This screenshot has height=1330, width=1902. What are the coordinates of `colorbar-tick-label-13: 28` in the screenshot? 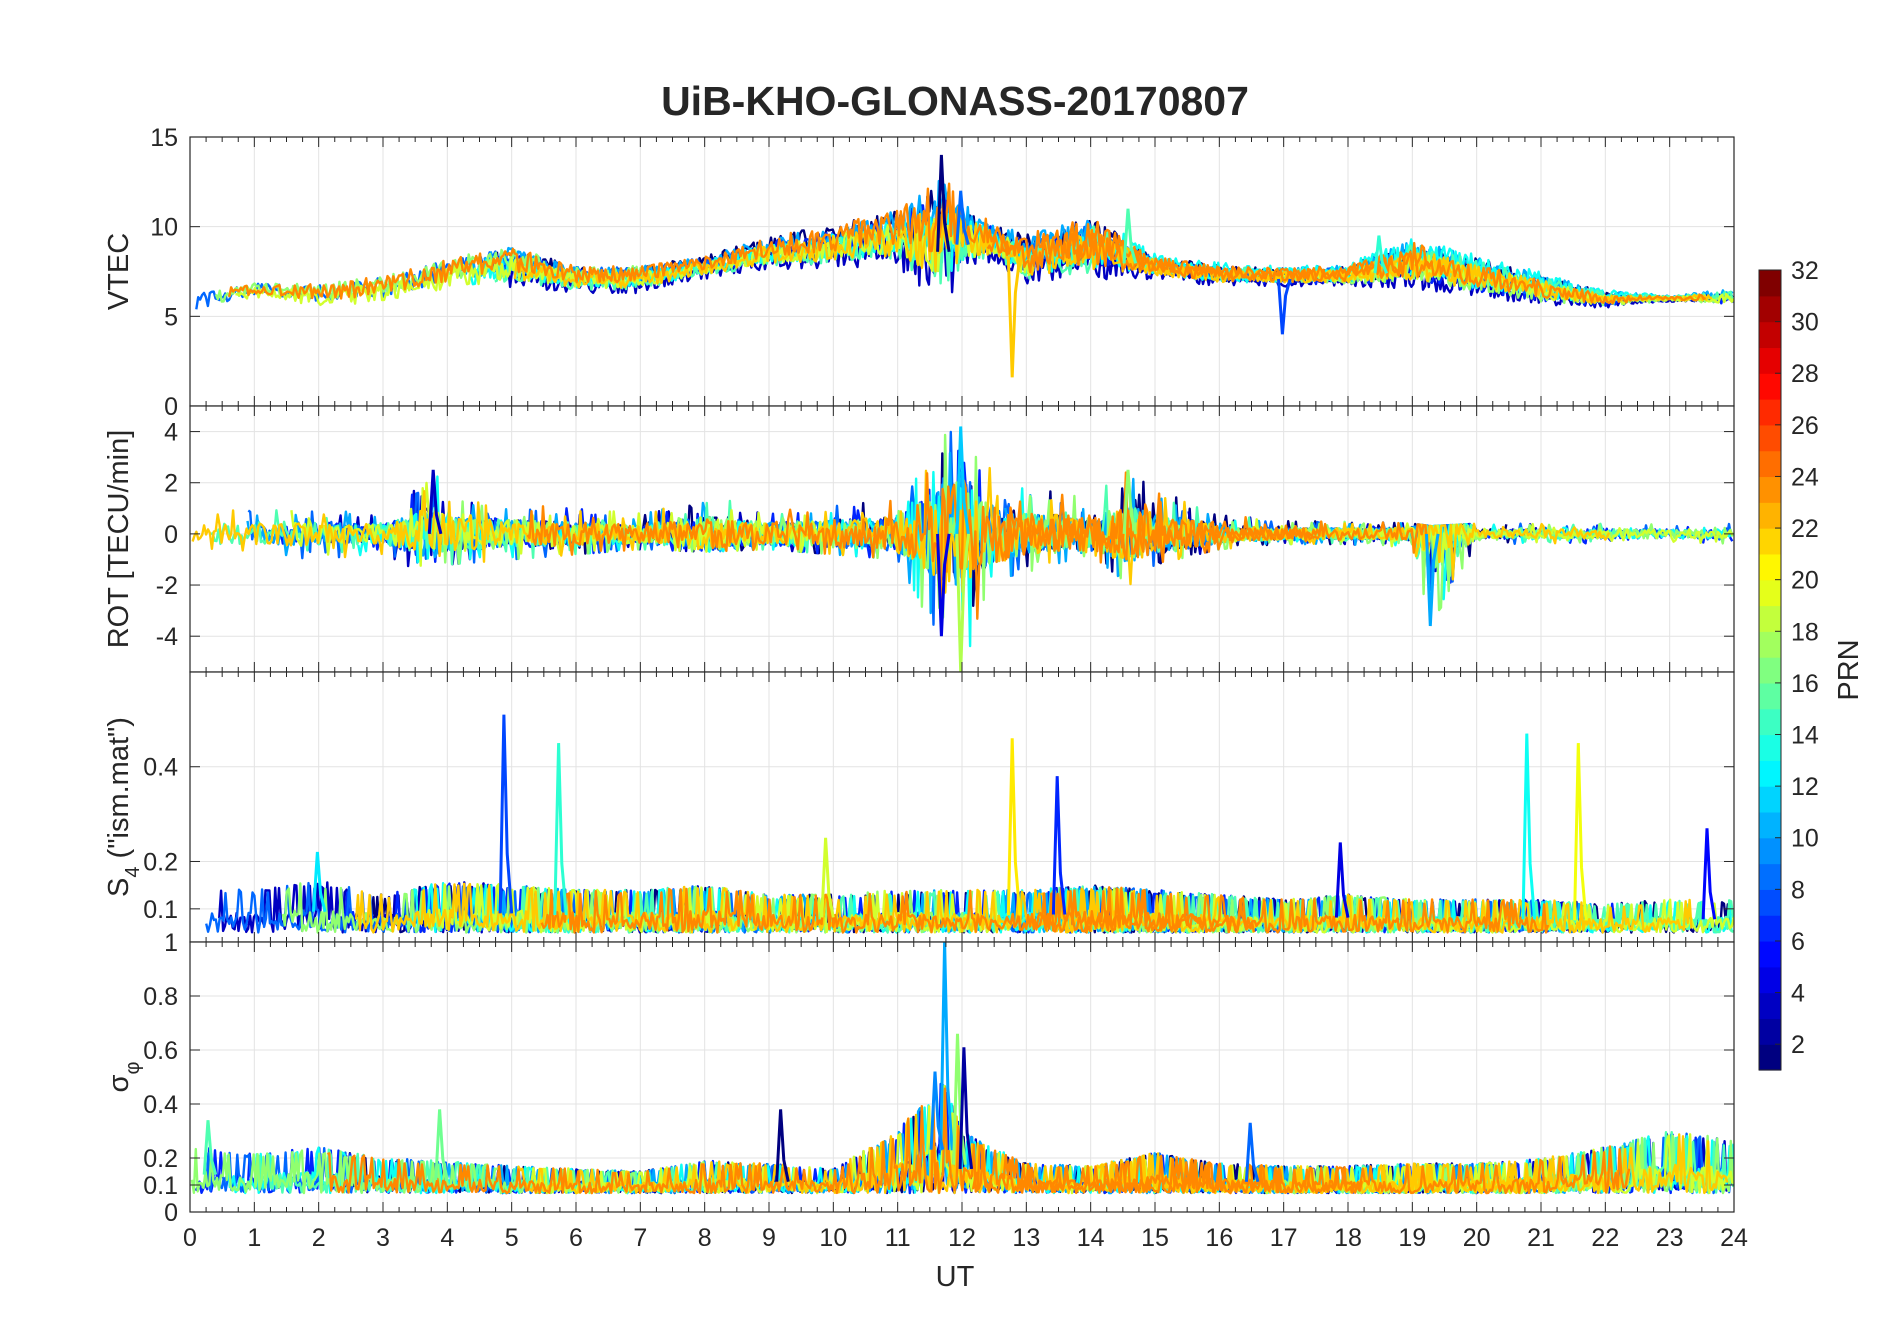 It's located at (1805, 374).